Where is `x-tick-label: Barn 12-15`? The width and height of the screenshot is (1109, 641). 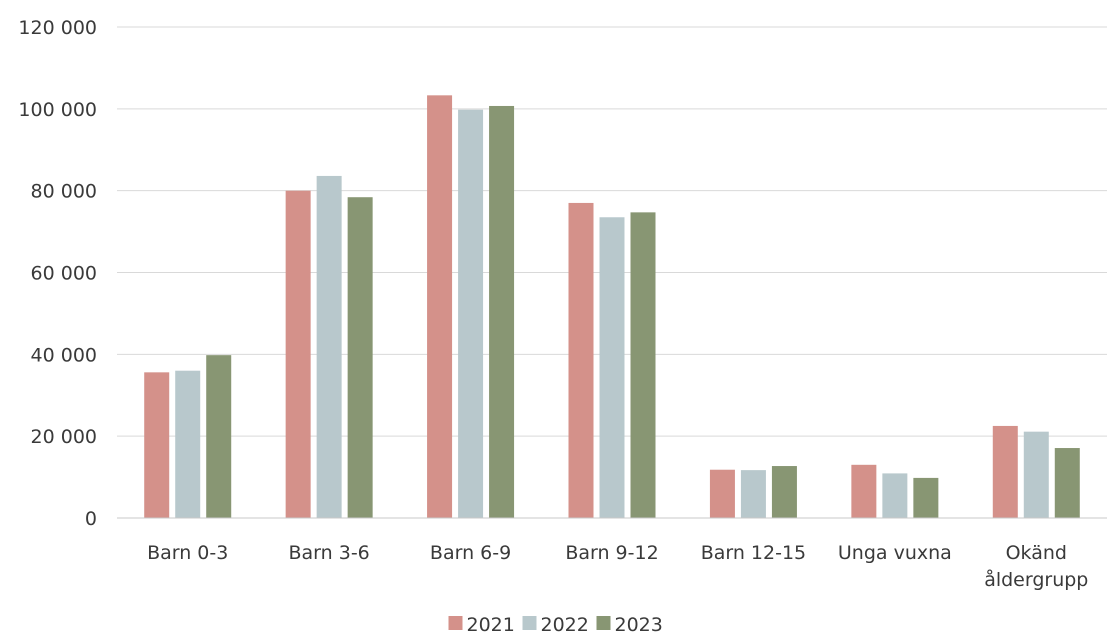
x-tick-label: Barn 12-15 is located at coordinates (753, 553).